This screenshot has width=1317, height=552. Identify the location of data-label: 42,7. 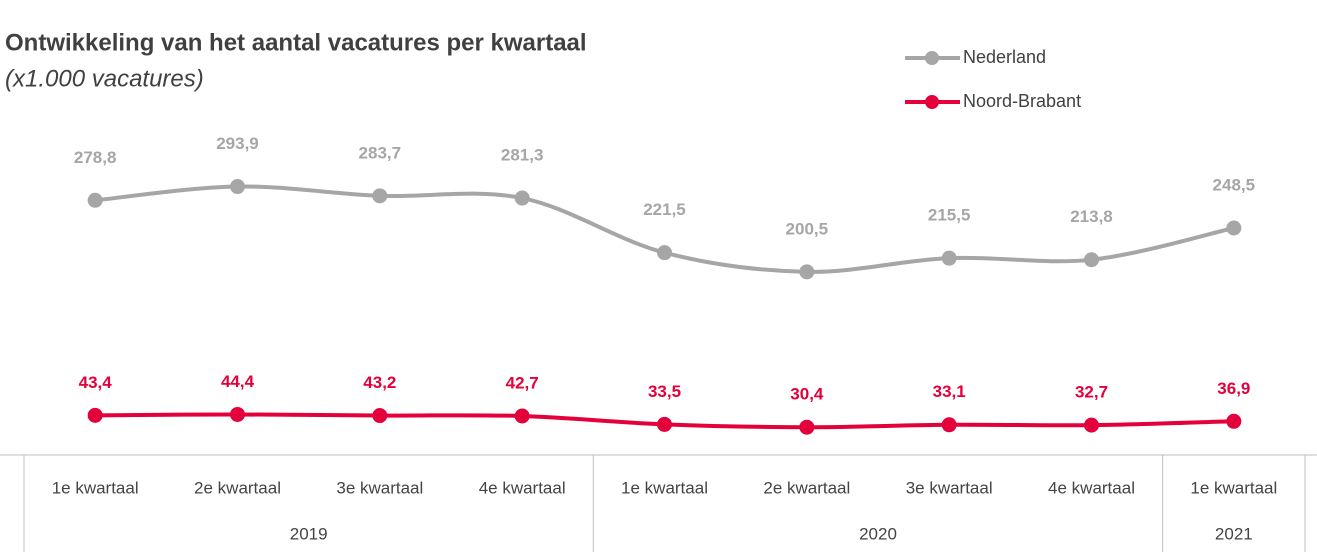
(522, 382).